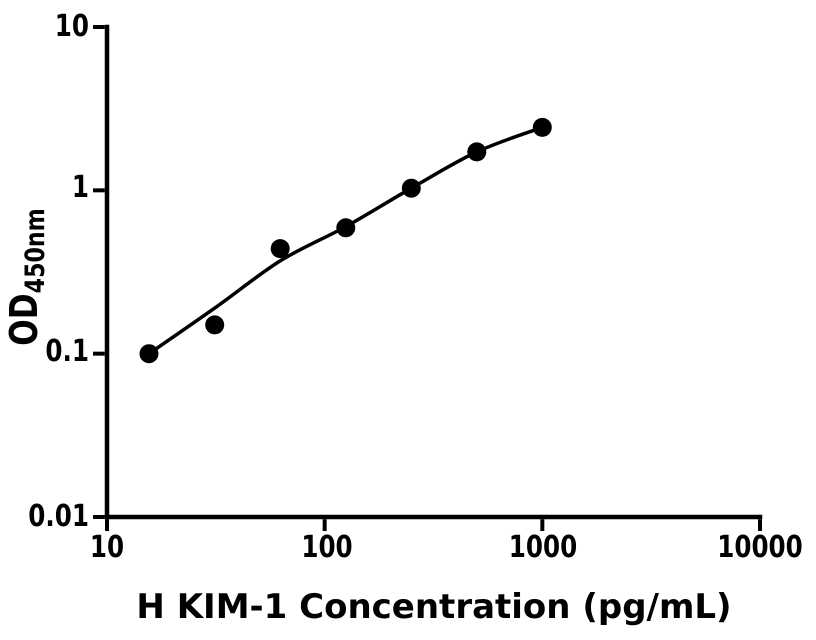  What do you see at coordinates (35, 251) in the screenshot?
I see `y-axis-title-sub: 450nm` at bounding box center [35, 251].